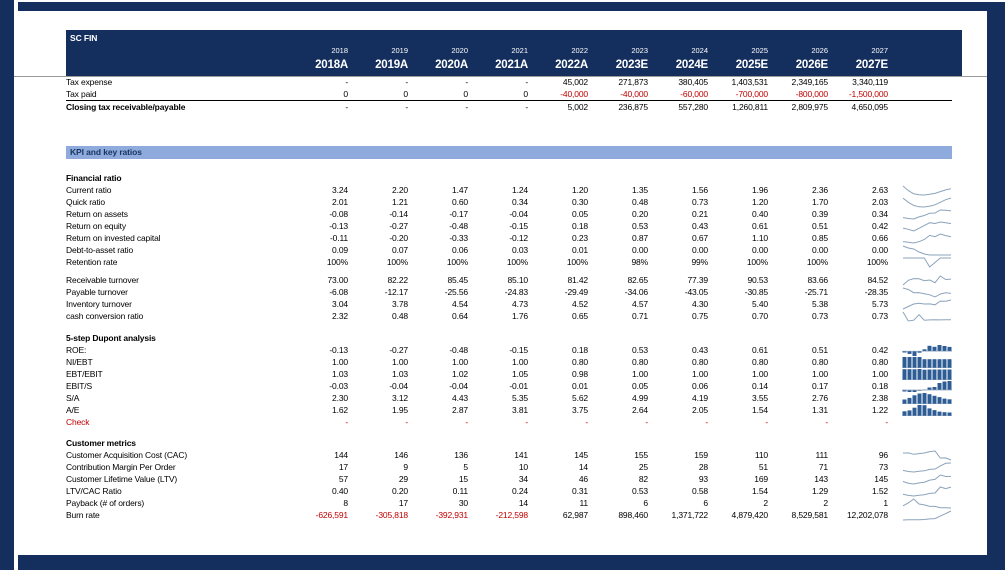  Describe the element at coordinates (640, 202) in the screenshot. I see `cell-value: 0.48` at that location.